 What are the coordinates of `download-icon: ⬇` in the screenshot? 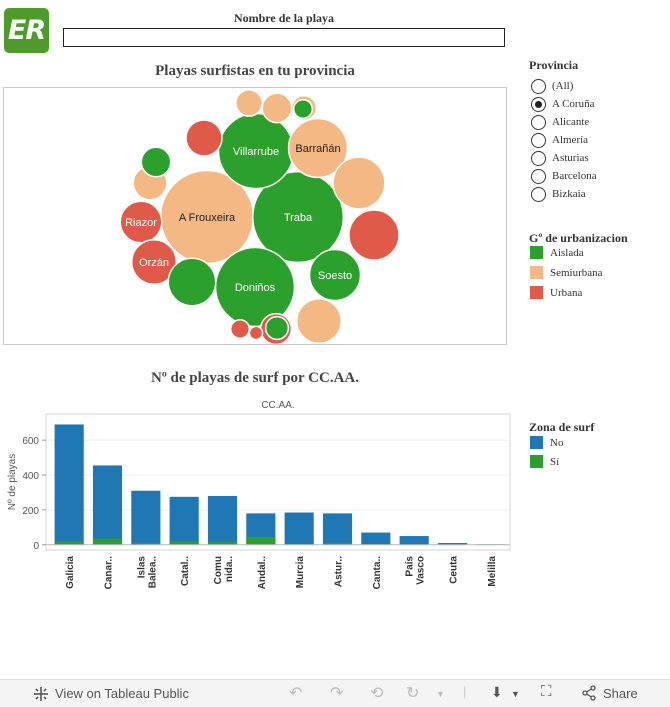 It's located at (497, 692).